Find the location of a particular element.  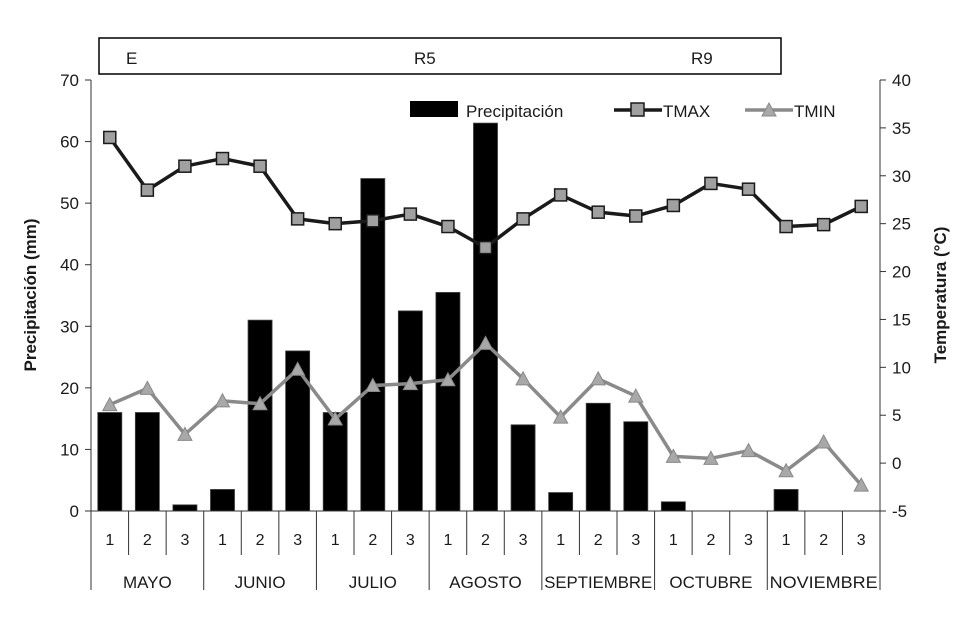

legend-tmin-label: TMIN is located at coordinates (815, 111).